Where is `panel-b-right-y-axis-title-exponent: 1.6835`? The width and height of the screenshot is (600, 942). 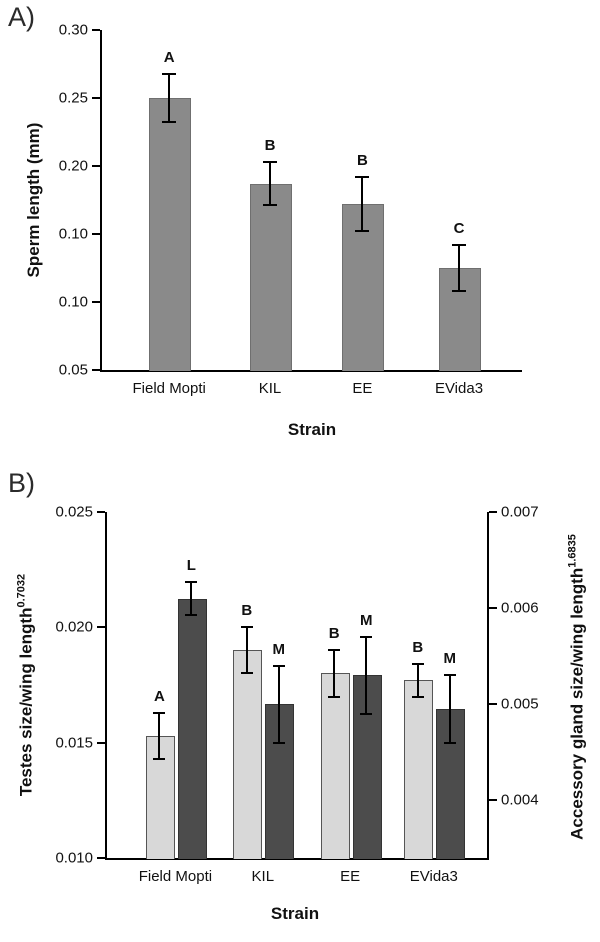 panel-b-right-y-axis-title-exponent: 1.6835 is located at coordinates (572, 551).